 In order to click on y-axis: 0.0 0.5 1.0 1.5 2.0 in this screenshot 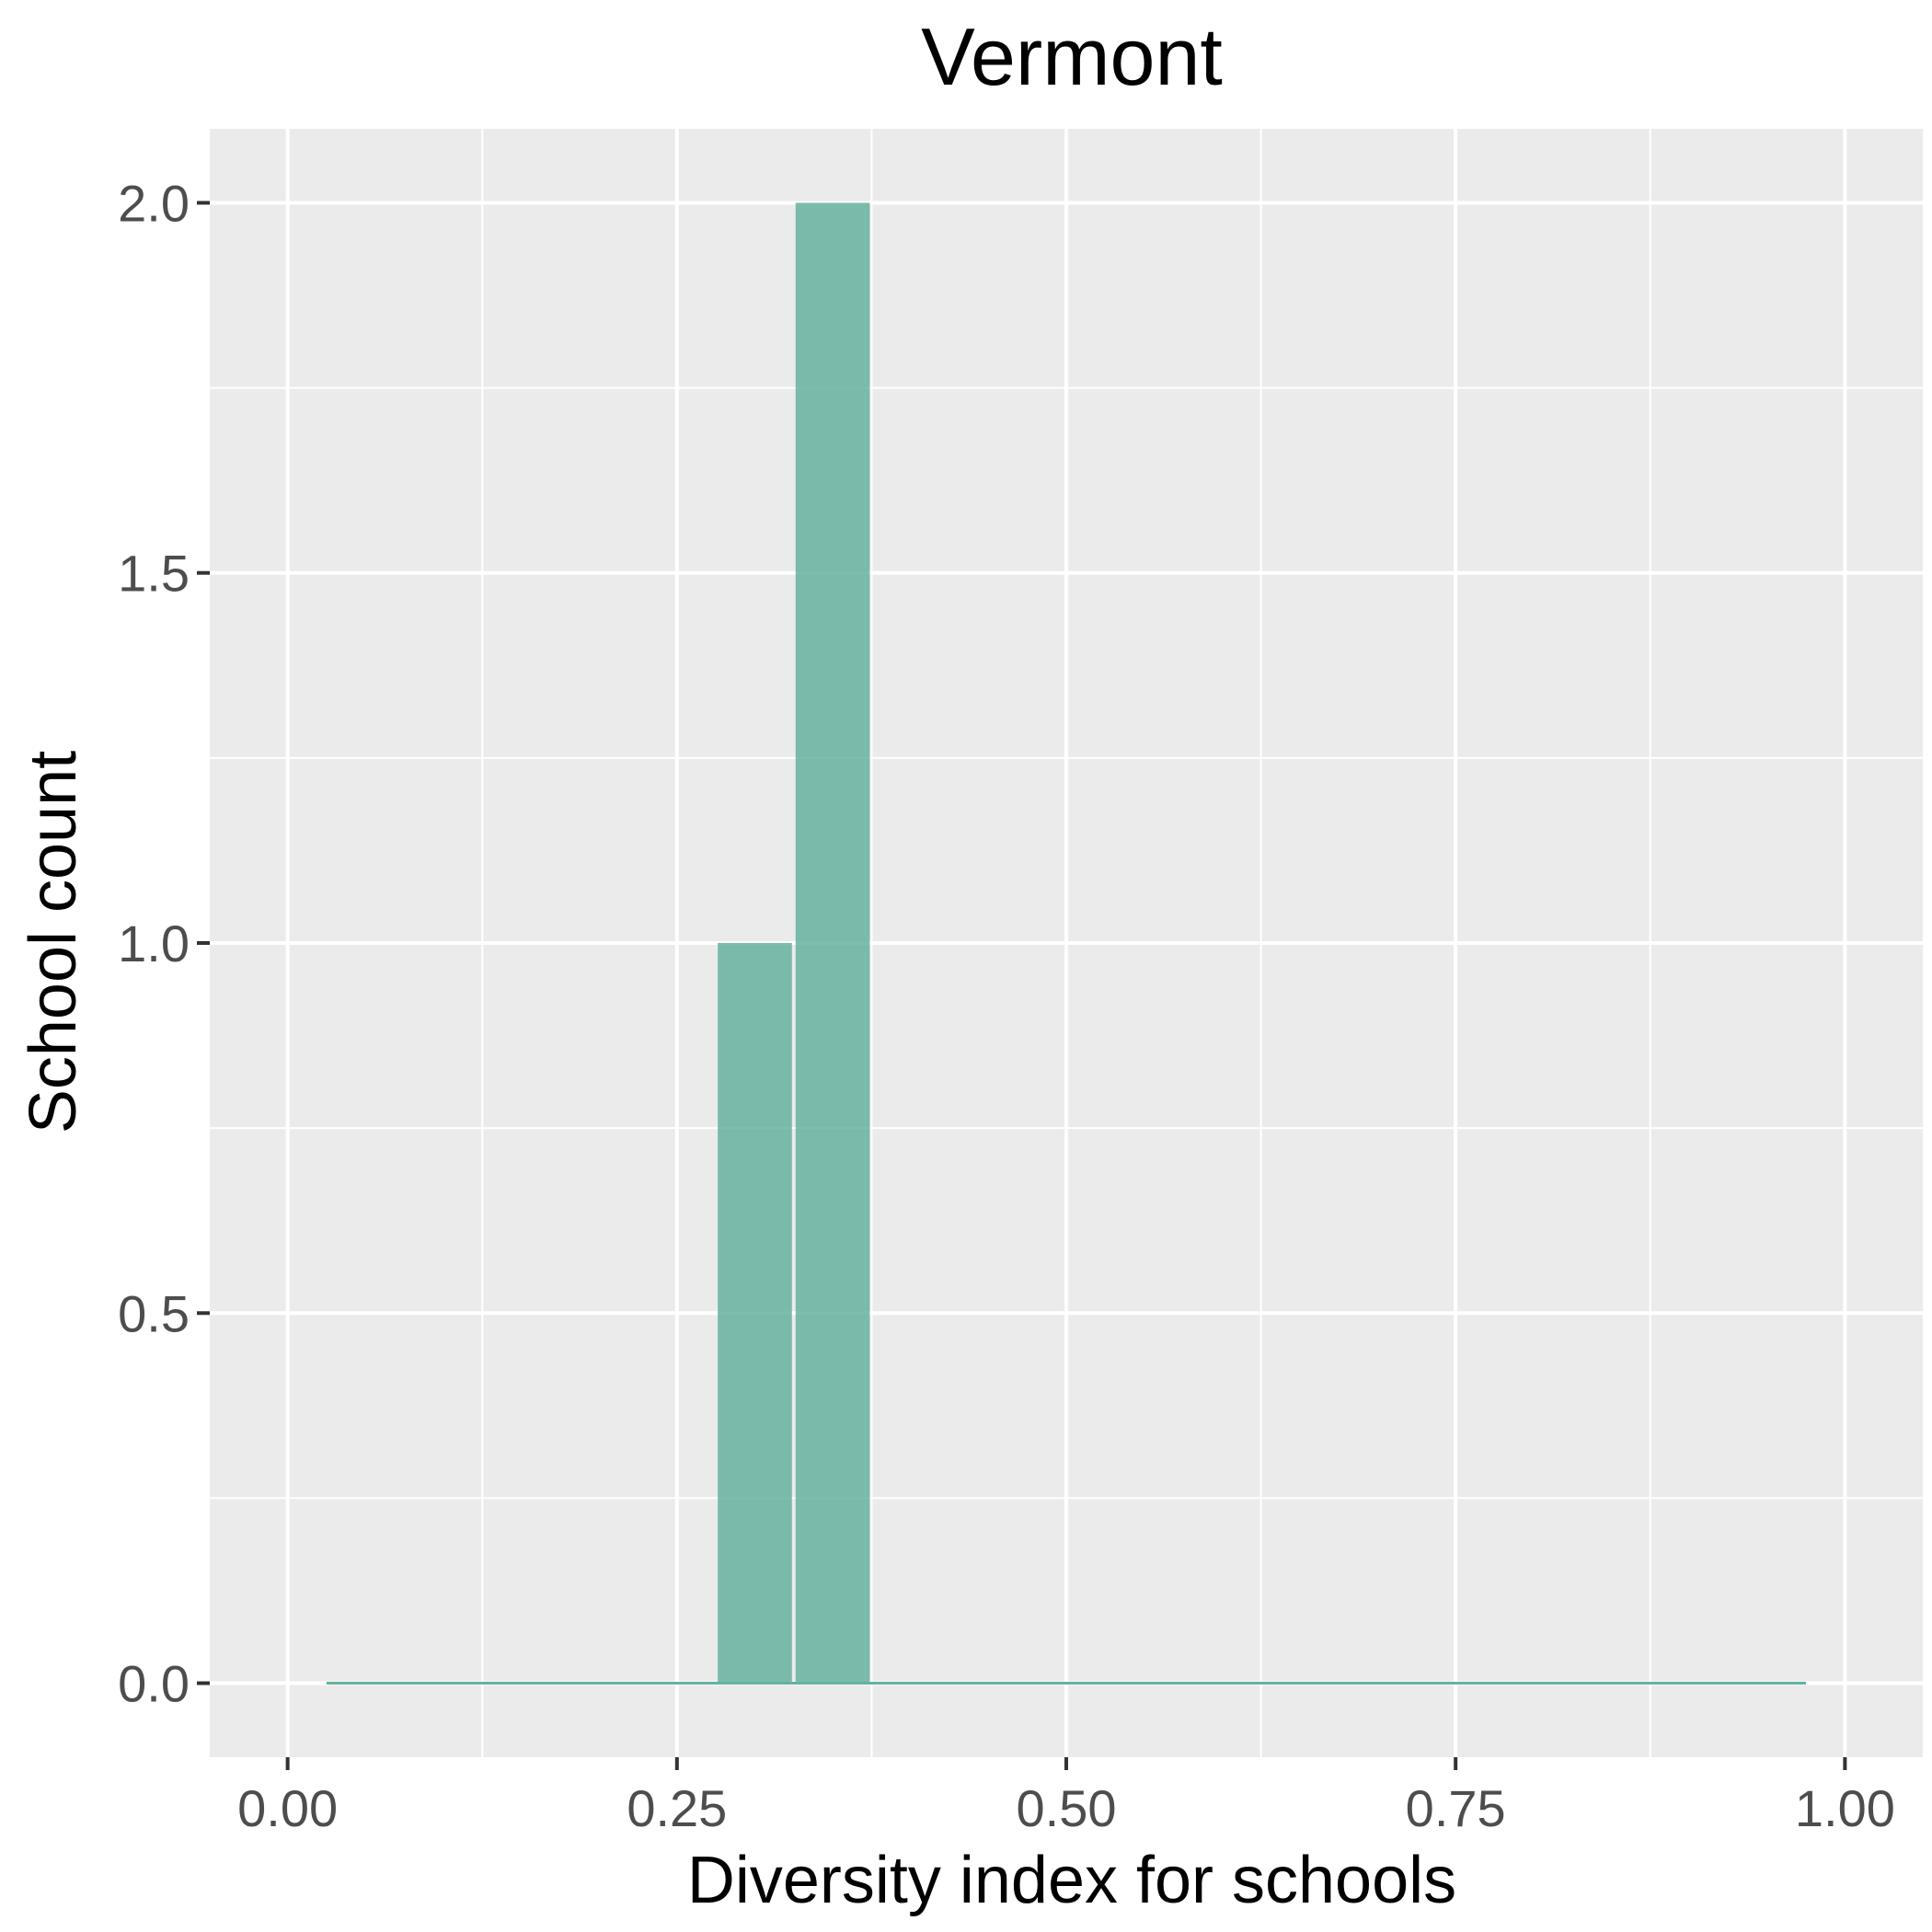, I will do `click(164, 943)`.